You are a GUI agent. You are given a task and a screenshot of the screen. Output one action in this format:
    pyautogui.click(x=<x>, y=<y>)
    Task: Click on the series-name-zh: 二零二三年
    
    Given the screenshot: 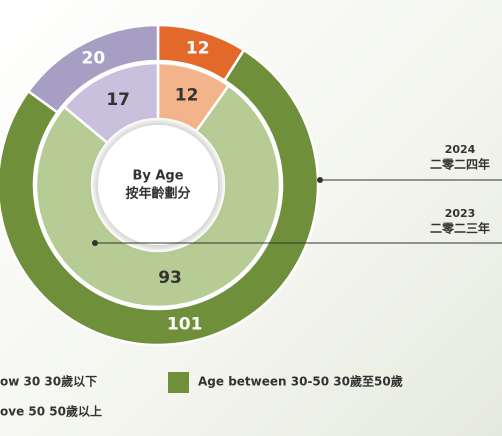 What is the action you would take?
    pyautogui.click(x=460, y=228)
    